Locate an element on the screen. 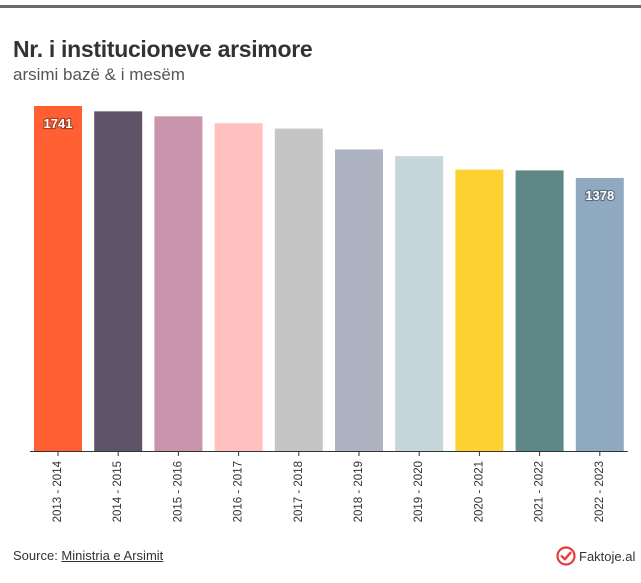  bar-2021-2022 is located at coordinates (539, 310).